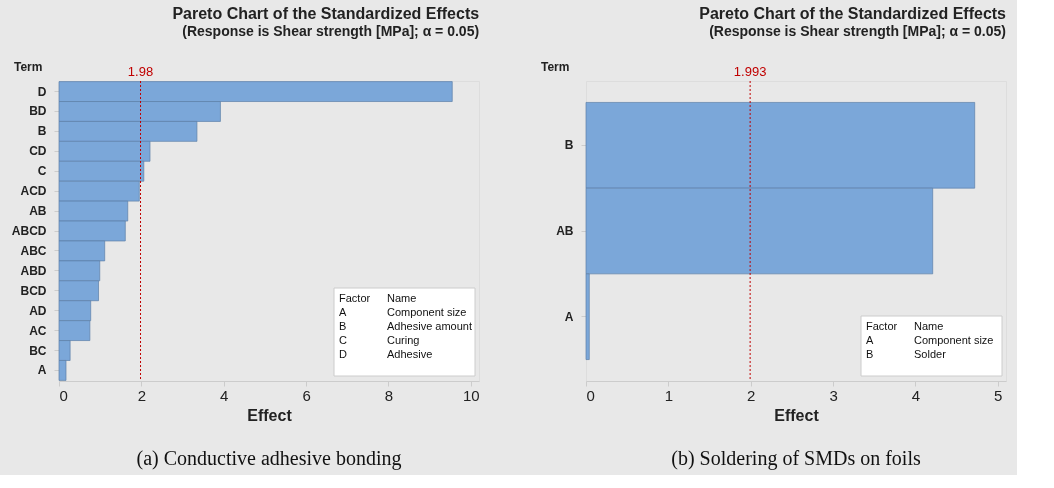  Describe the element at coordinates (343, 354) in the screenshot. I see `annotation: D` at that location.